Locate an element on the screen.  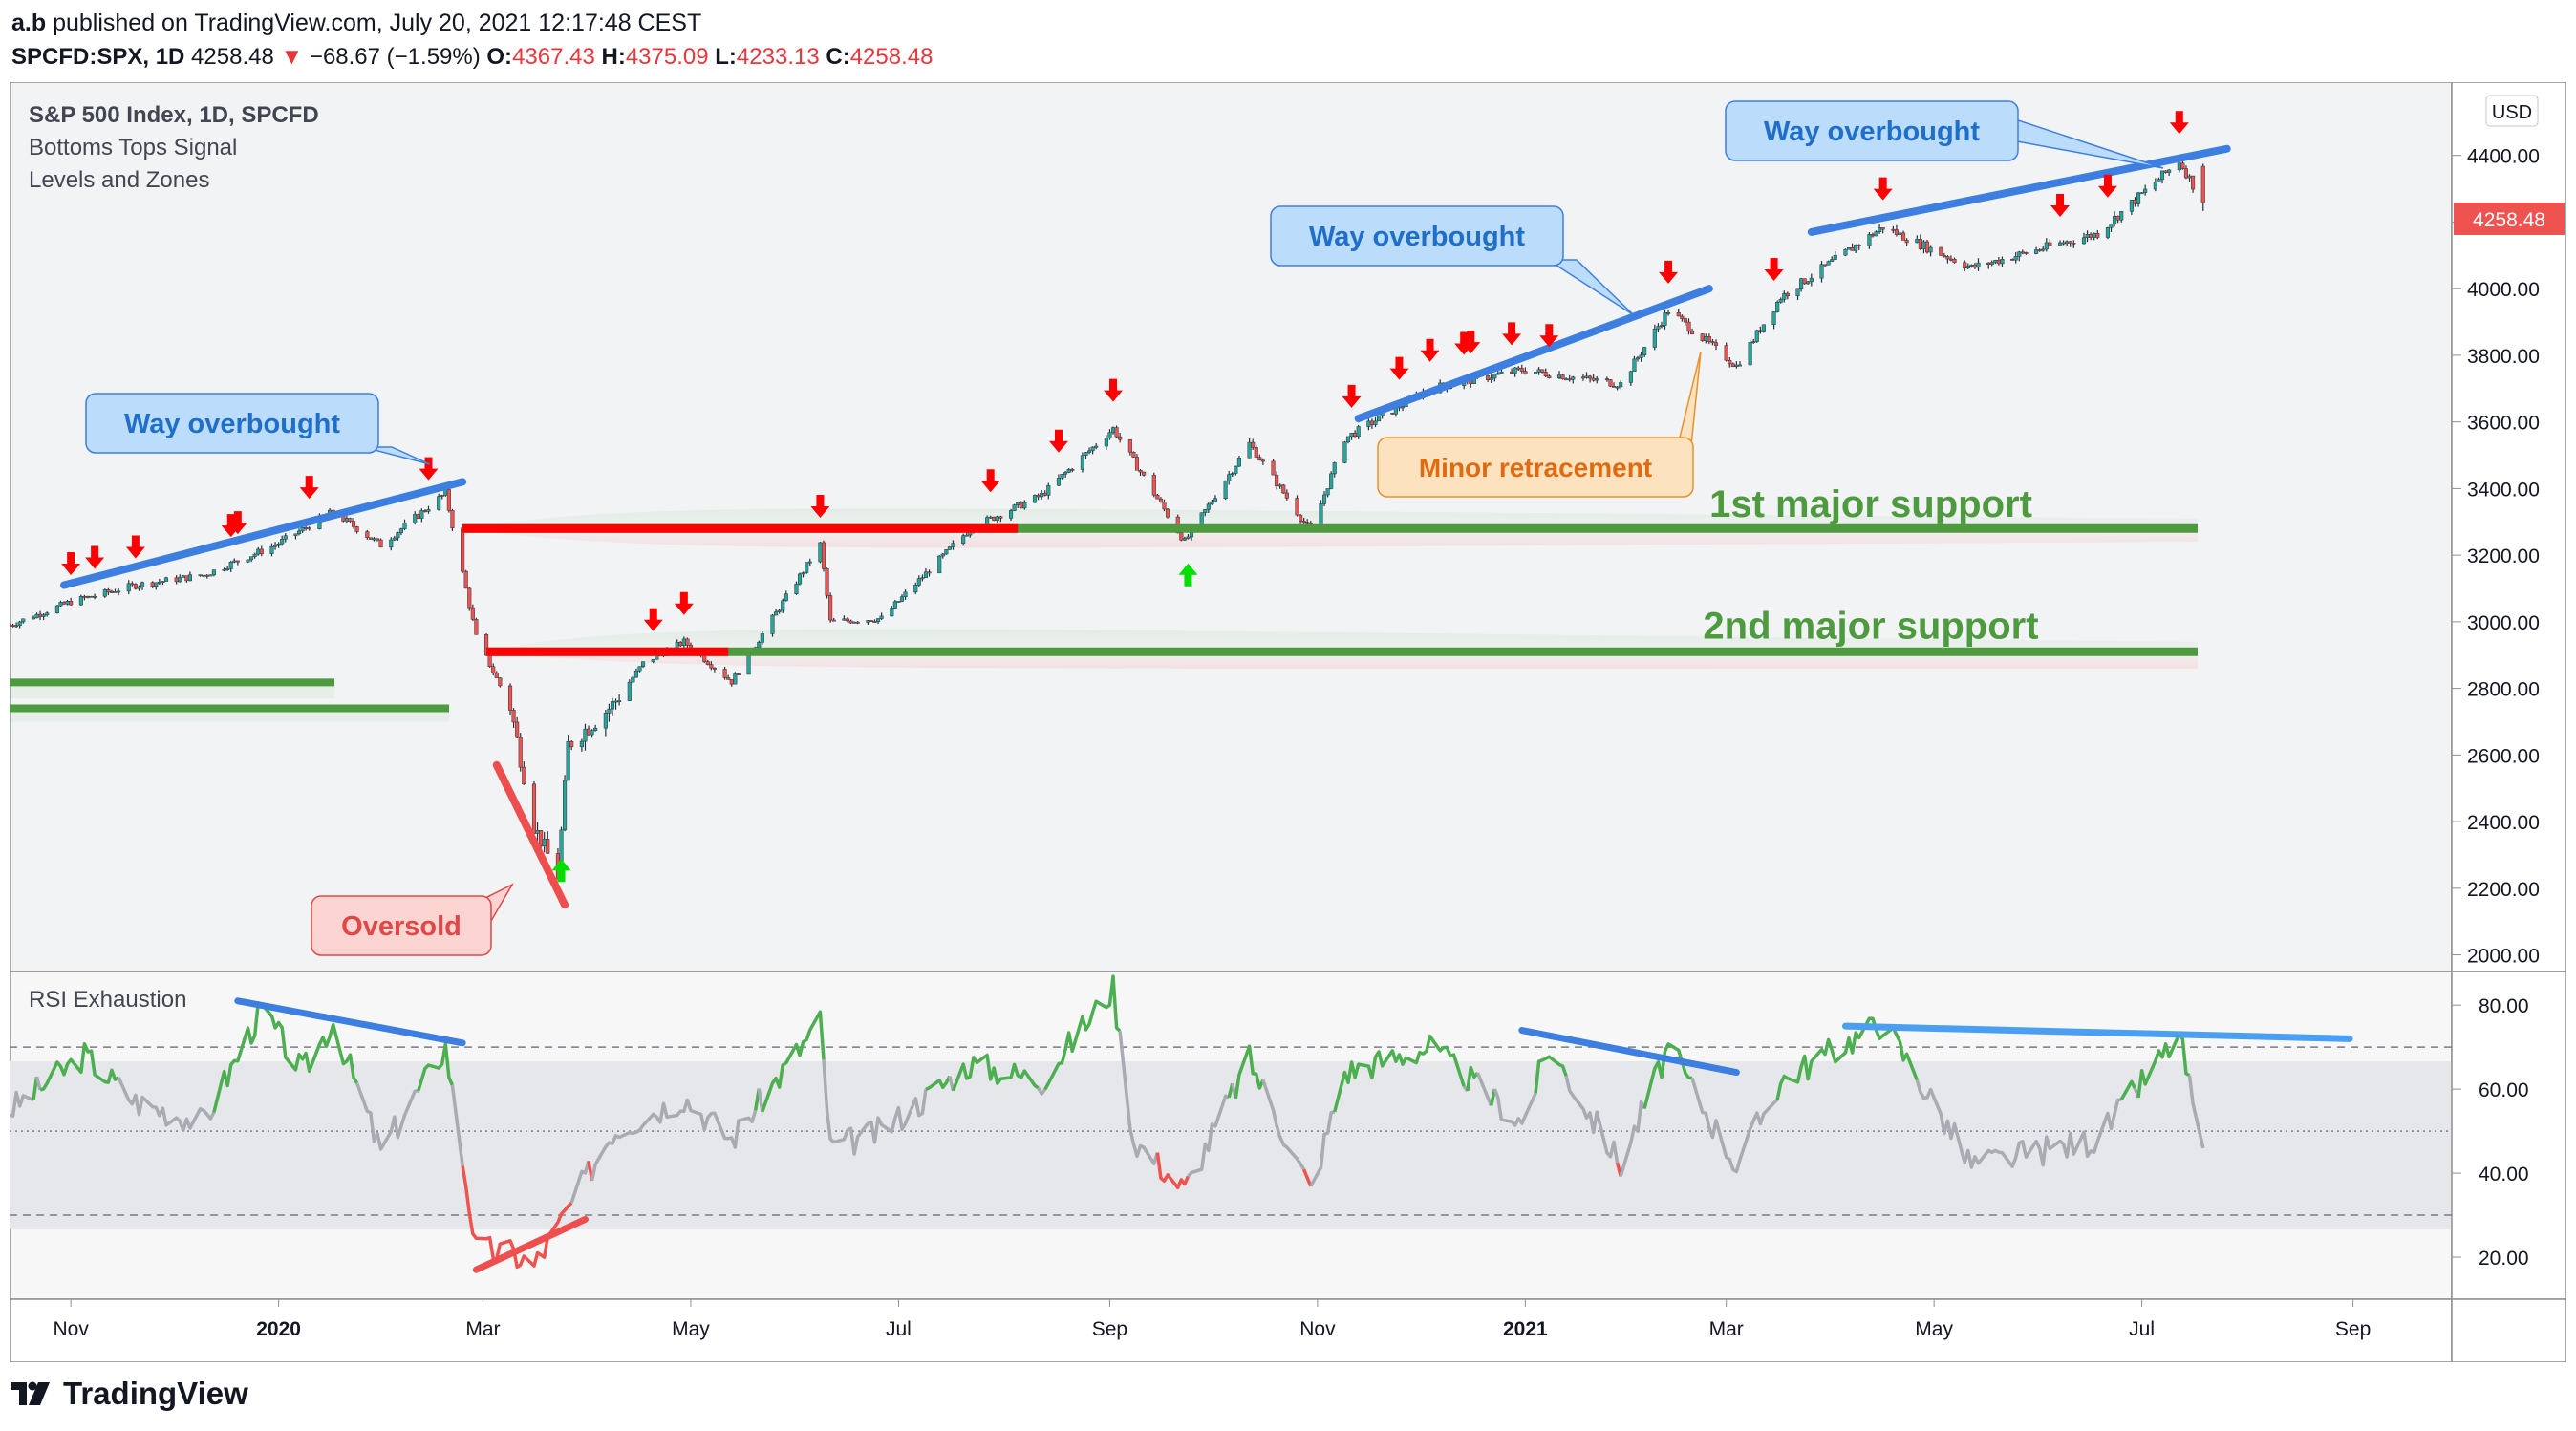
rsi-oversold-line is located at coordinates (530, 1244).